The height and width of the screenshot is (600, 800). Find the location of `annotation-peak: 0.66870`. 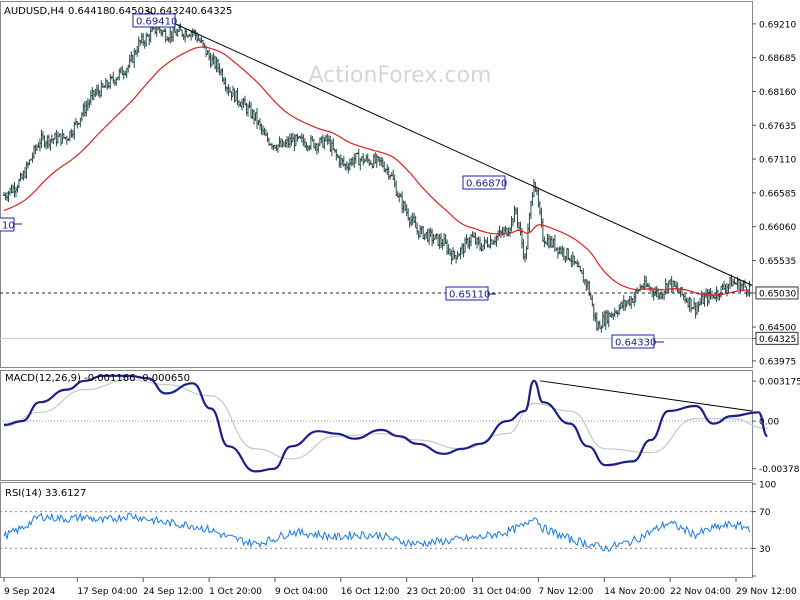

annotation-peak: 0.66870 is located at coordinates (484, 182).